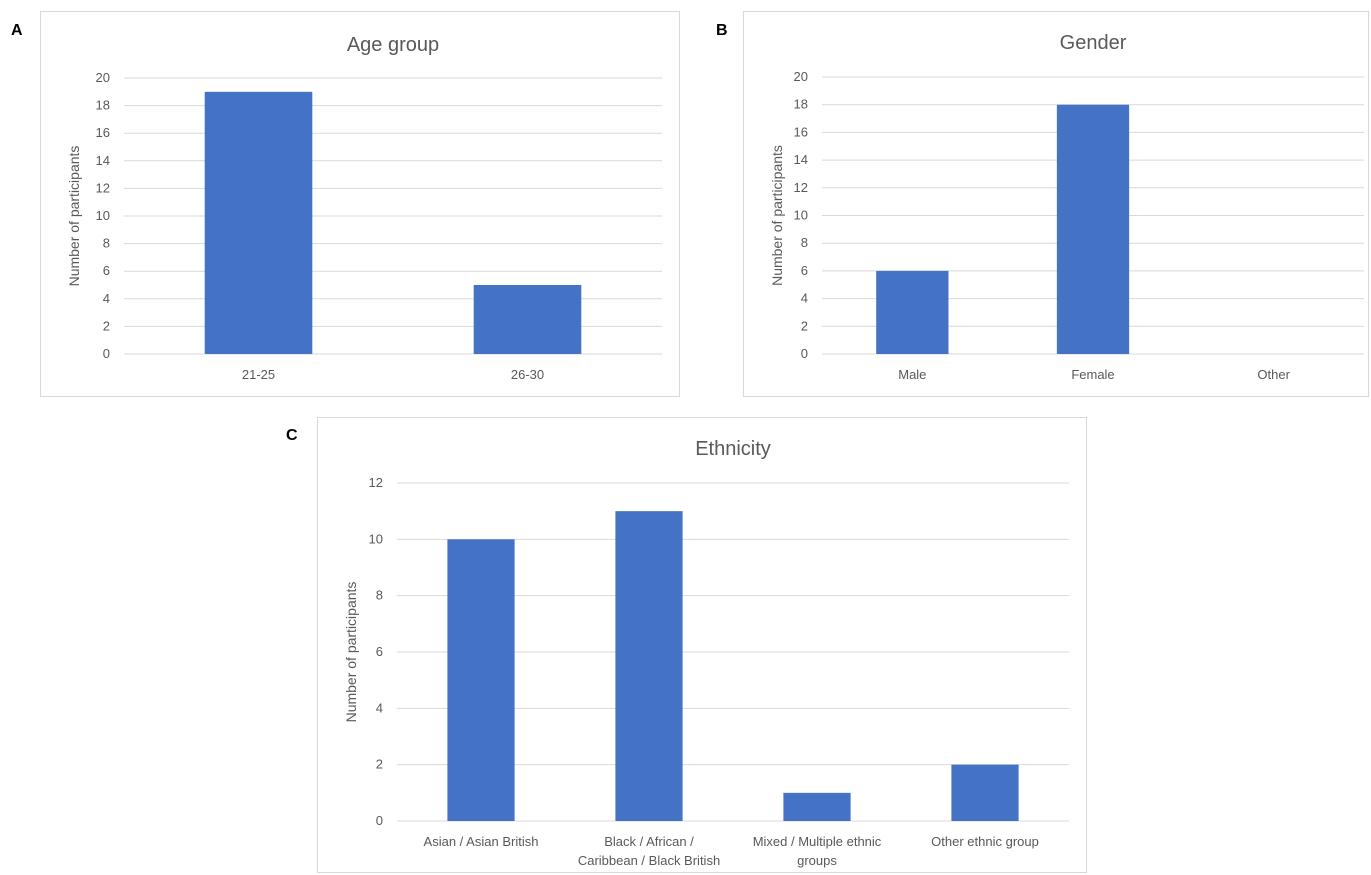 Image resolution: width=1371 pixels, height=875 pixels. I want to click on x-tick-label: Mixed / Multiple ethnic groups, so click(817, 851).